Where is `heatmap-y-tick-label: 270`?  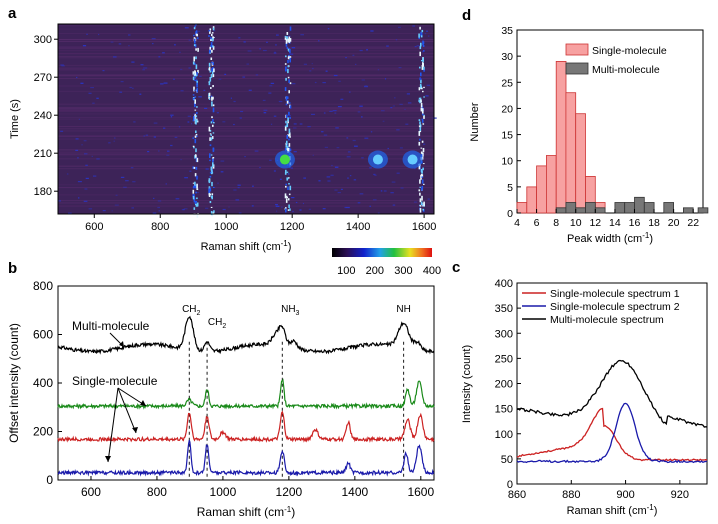
heatmap-y-tick-label: 270 is located at coordinates (43, 78).